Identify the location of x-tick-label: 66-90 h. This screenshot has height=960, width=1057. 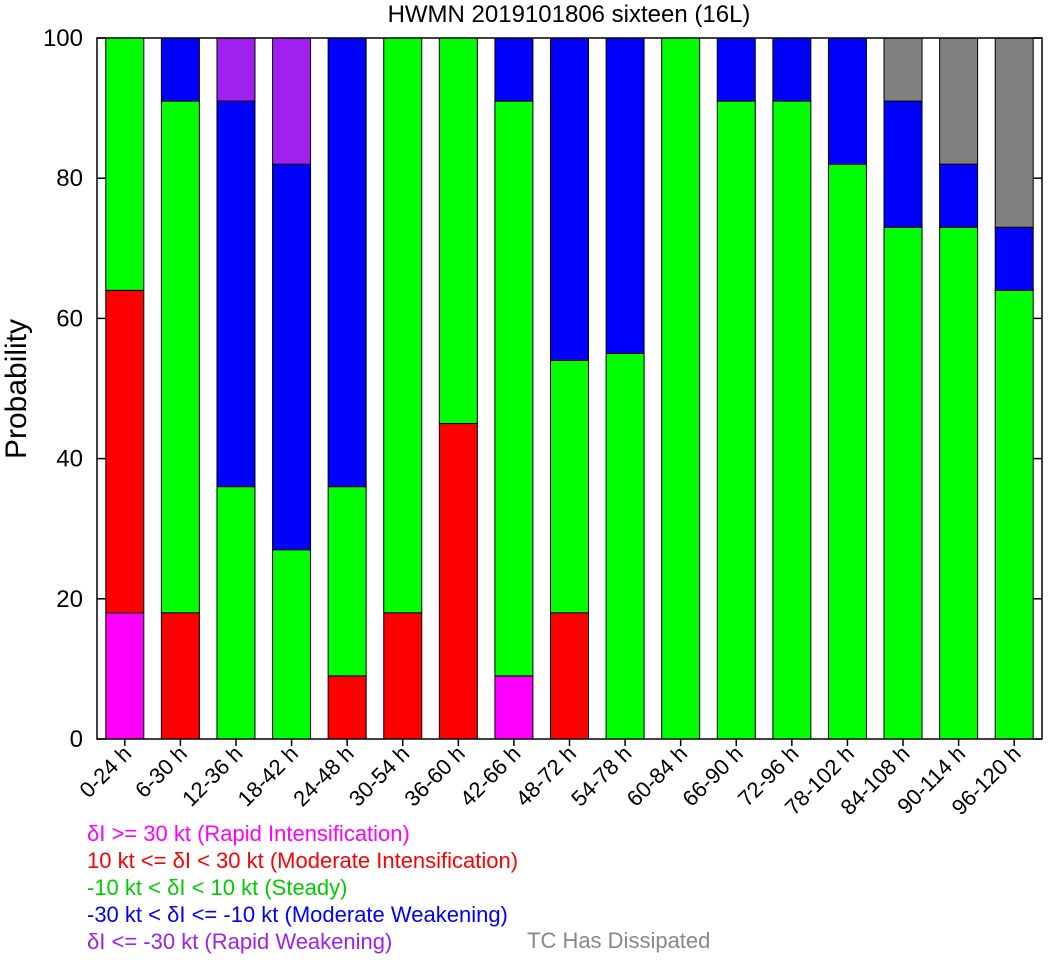
(712, 776).